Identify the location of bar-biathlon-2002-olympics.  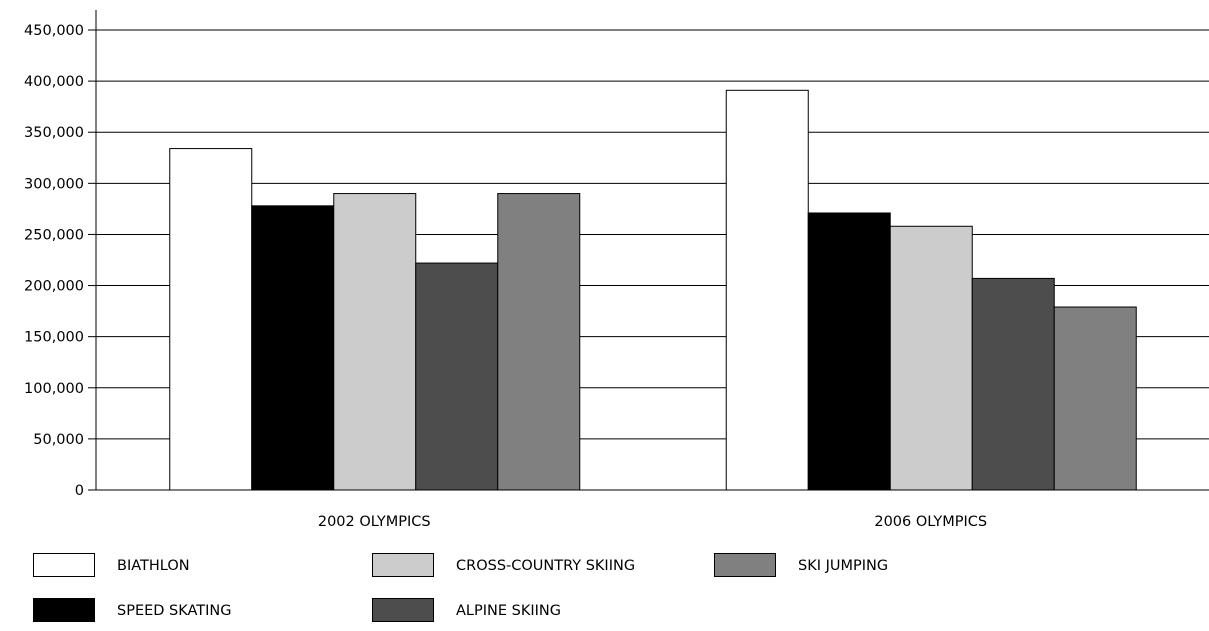
(211, 319).